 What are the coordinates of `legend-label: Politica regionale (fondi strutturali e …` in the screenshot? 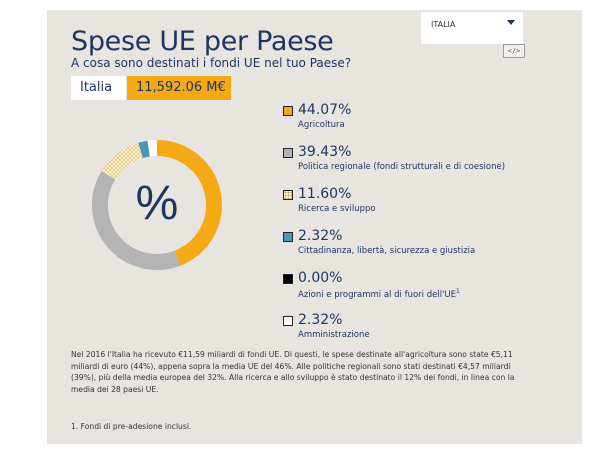 It's located at (402, 167).